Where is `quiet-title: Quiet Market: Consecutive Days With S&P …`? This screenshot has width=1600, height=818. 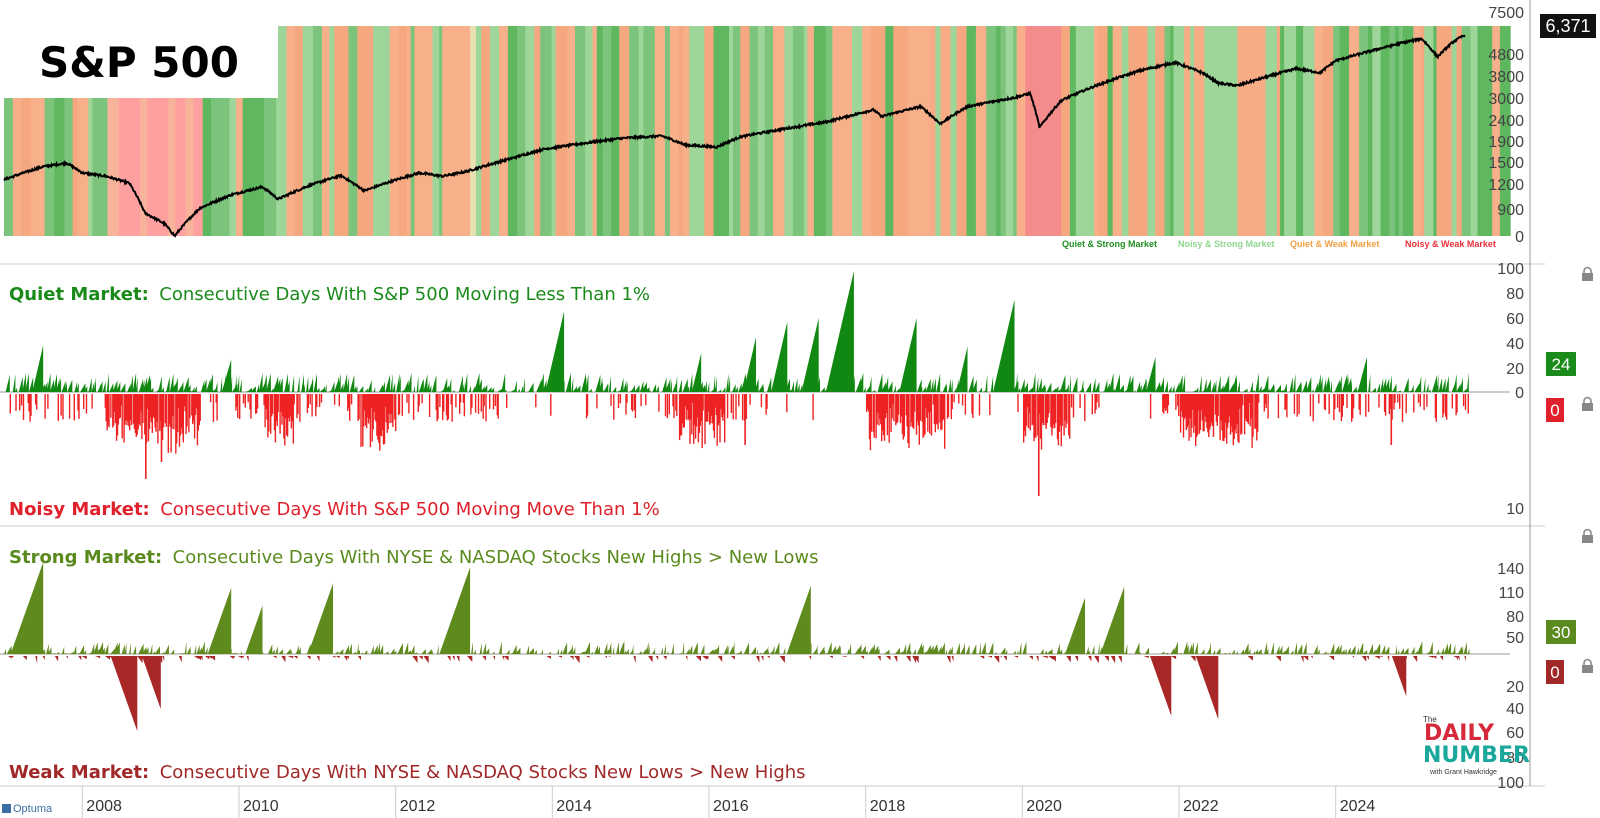
quiet-title: Quiet Market: Consecutive Days With S&P … is located at coordinates (329, 294).